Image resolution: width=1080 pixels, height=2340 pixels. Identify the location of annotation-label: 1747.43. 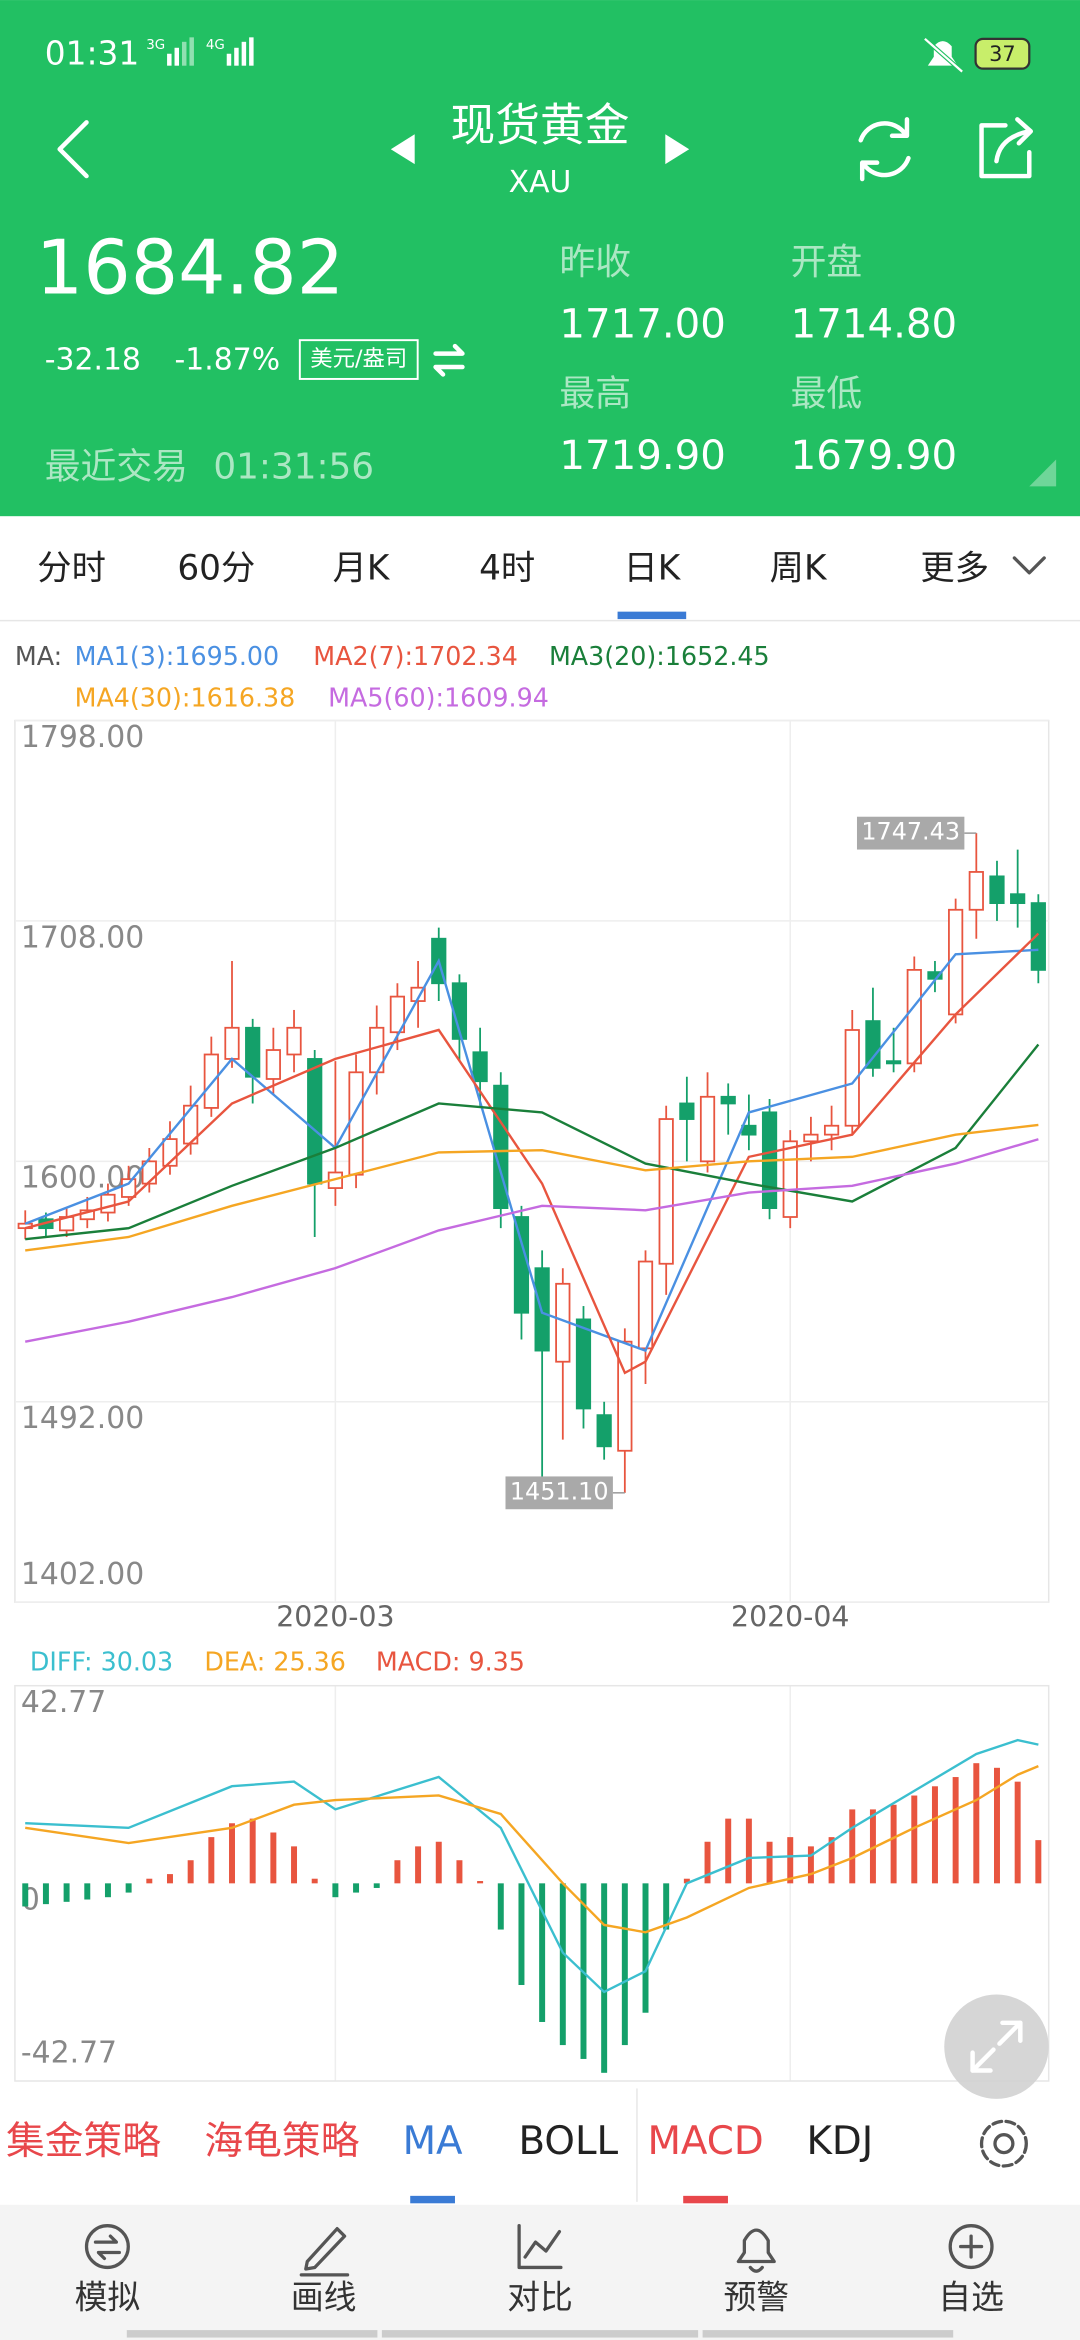
(910, 832).